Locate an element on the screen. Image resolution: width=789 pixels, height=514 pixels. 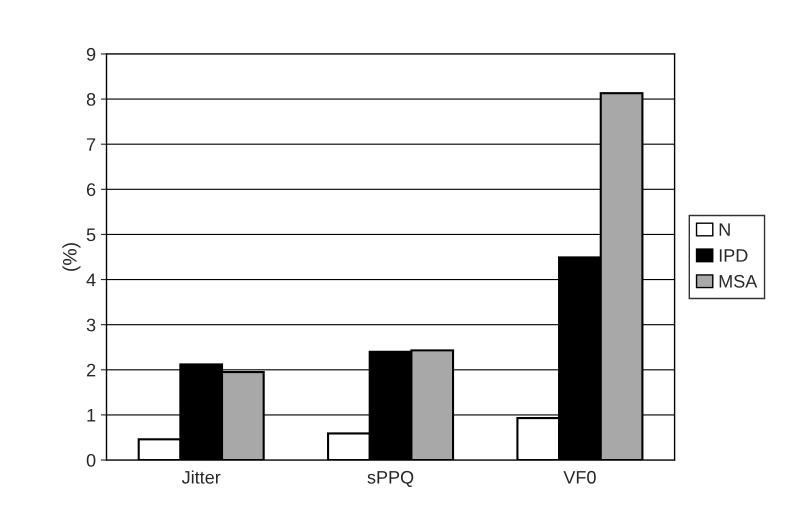
y-tick-label: 1 is located at coordinates (91, 415).